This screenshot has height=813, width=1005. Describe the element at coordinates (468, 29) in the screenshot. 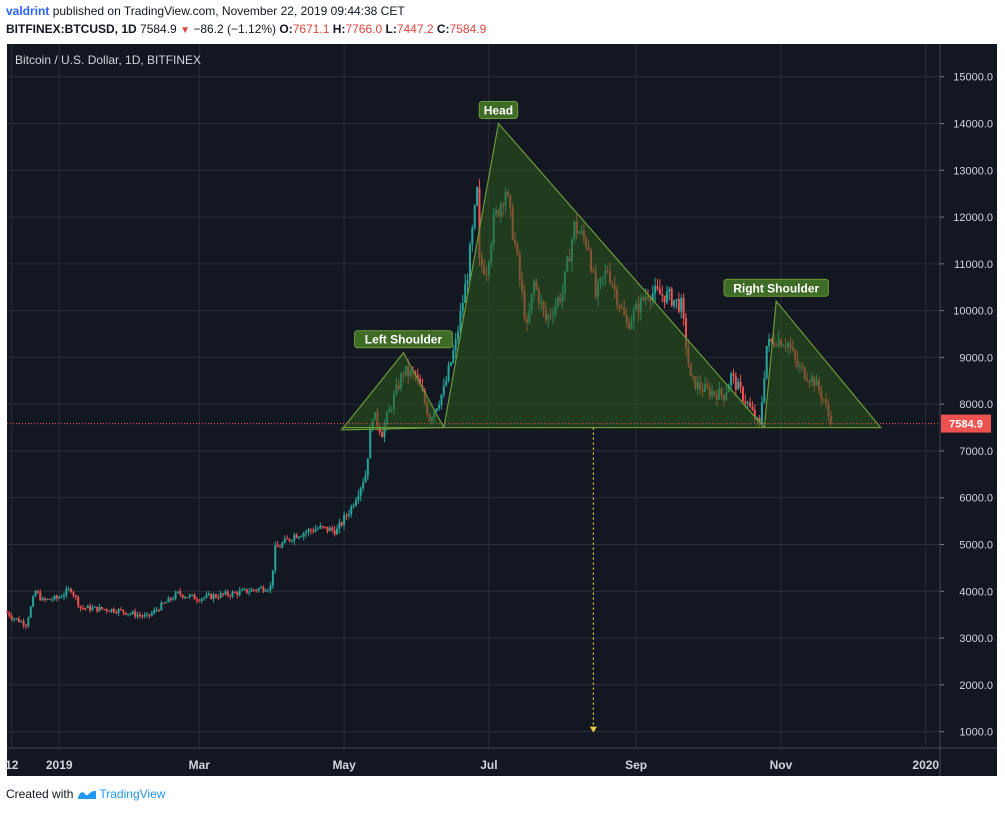

I see `close-value: 7584.9` at that location.